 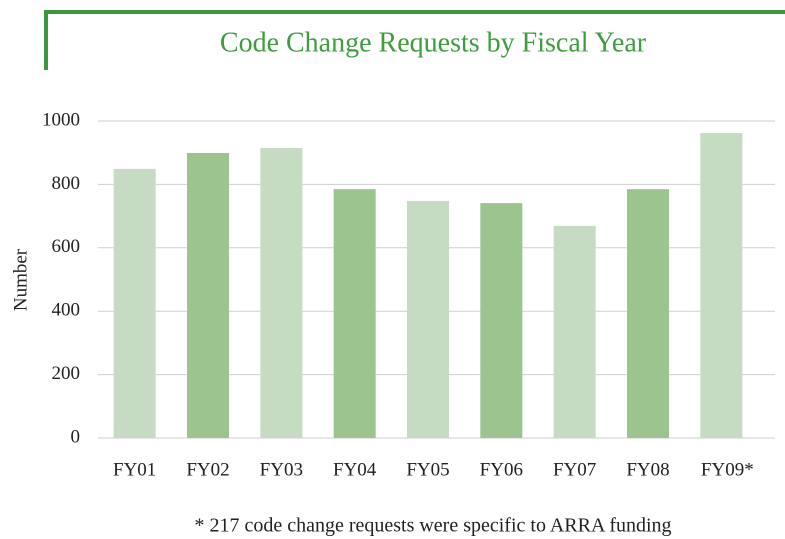 What do you see at coordinates (76, 436) in the screenshot?
I see `y-tick-label: 0` at bounding box center [76, 436].